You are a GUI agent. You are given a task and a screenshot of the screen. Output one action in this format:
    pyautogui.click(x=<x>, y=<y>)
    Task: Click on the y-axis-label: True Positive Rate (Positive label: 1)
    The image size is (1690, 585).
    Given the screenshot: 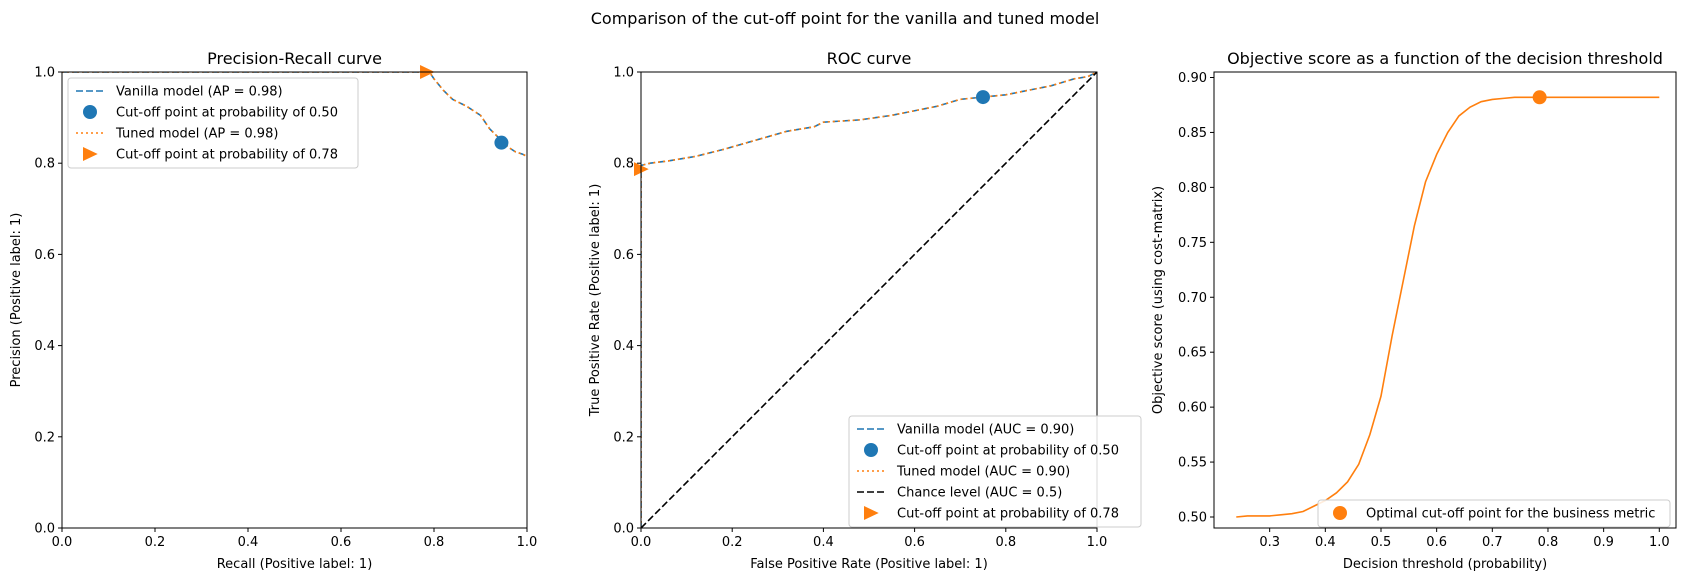 What is the action you would take?
    pyautogui.click(x=595, y=301)
    